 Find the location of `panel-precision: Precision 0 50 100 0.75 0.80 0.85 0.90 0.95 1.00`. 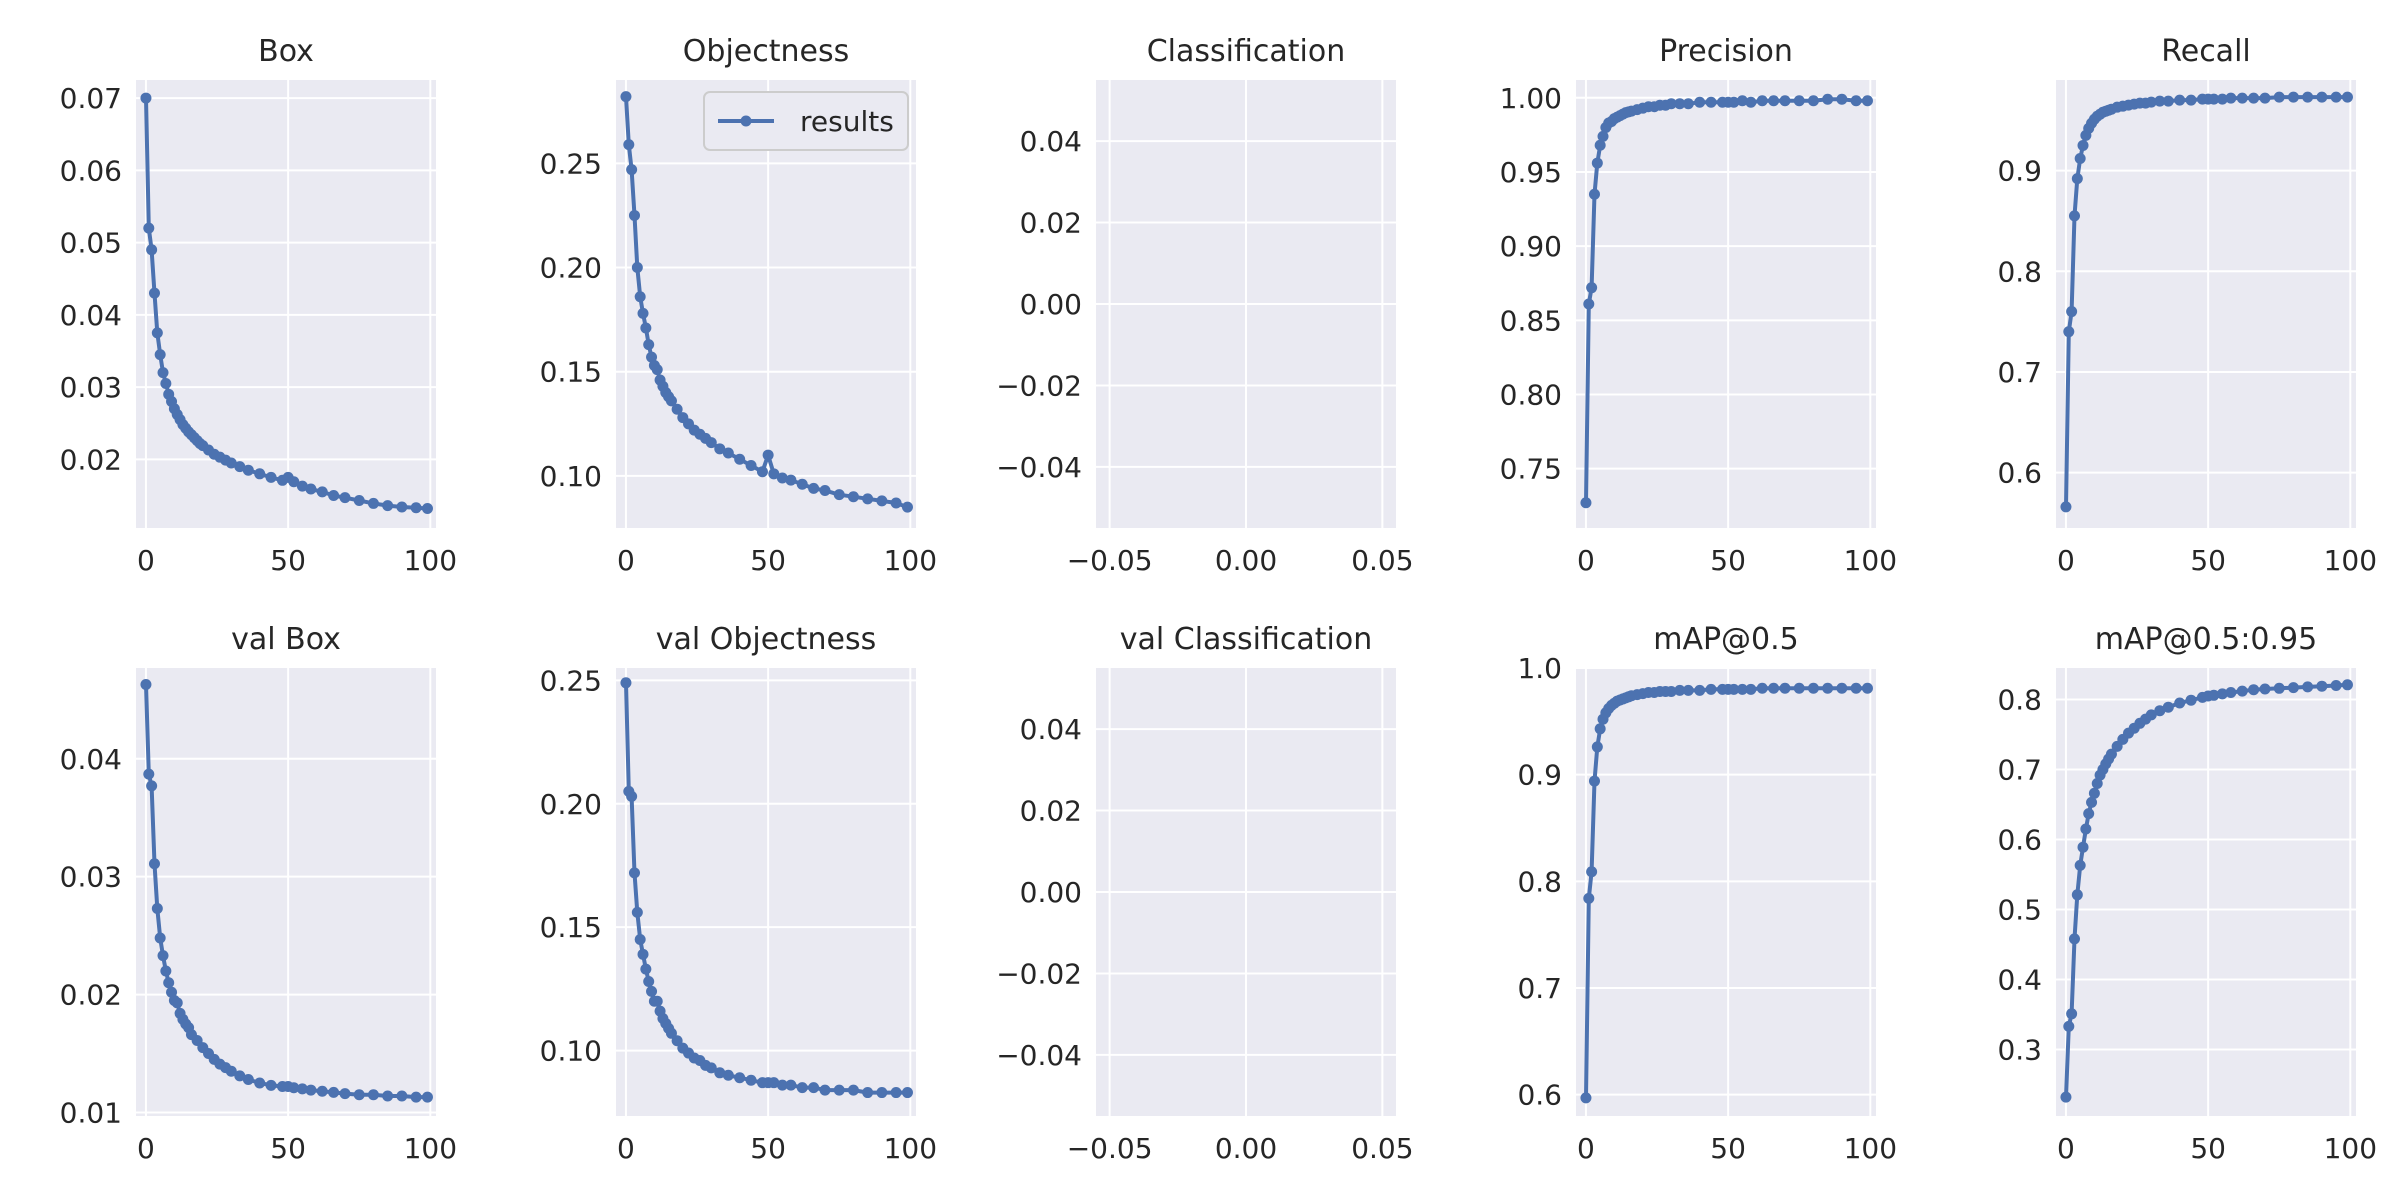

panel-precision: Precision 0 50 100 0.75 0.80 0.85 0.90 0.95 1.00 is located at coordinates (1698, 305).